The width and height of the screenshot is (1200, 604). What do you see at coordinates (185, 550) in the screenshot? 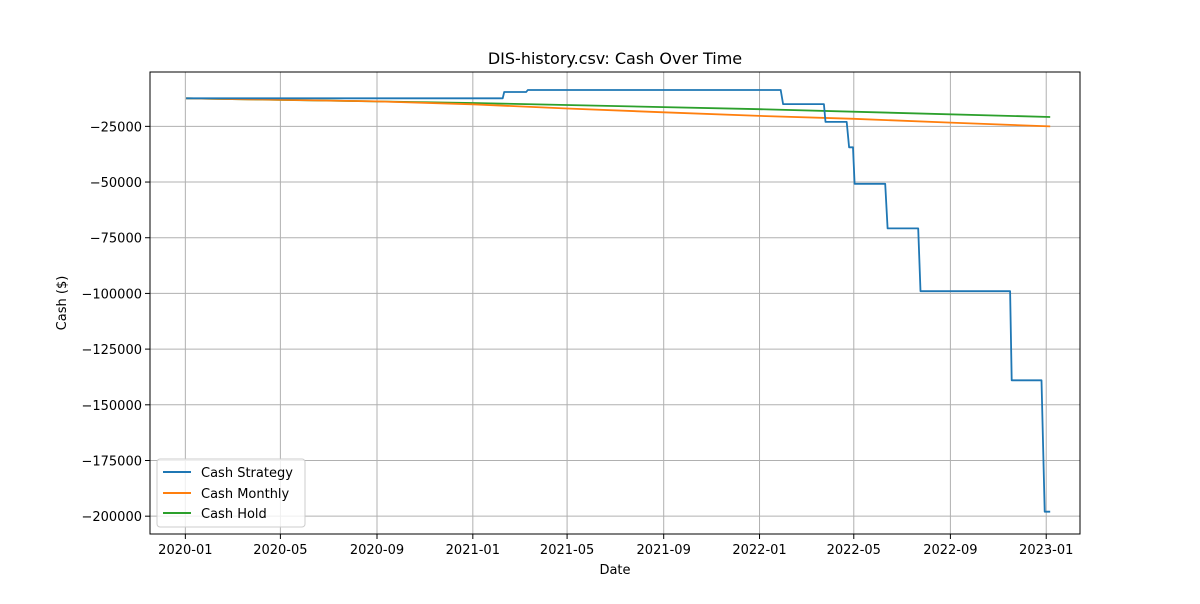
I see `x-tick-label: 2020-01` at bounding box center [185, 550].